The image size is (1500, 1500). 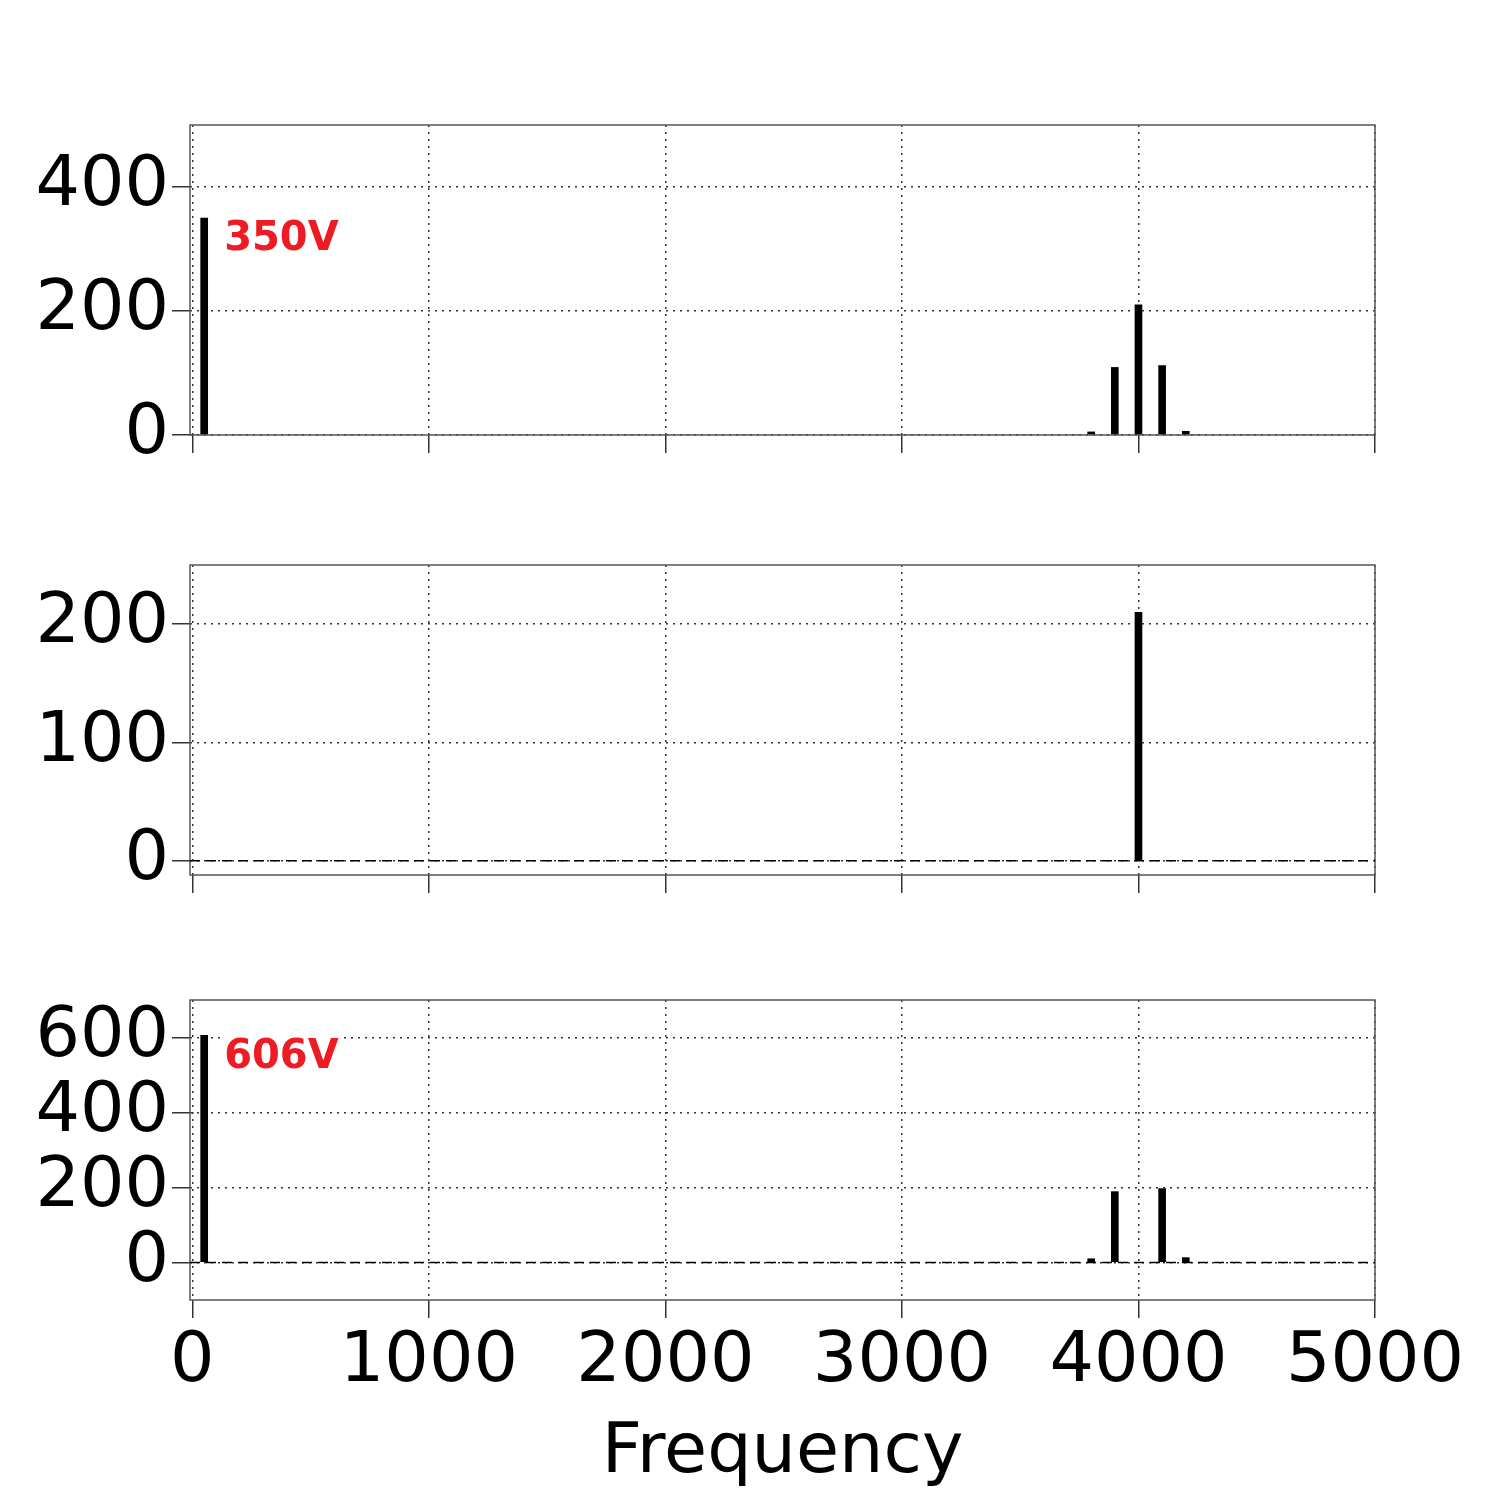 What do you see at coordinates (782, 1448) in the screenshot?
I see `x-axis-title: Frequency` at bounding box center [782, 1448].